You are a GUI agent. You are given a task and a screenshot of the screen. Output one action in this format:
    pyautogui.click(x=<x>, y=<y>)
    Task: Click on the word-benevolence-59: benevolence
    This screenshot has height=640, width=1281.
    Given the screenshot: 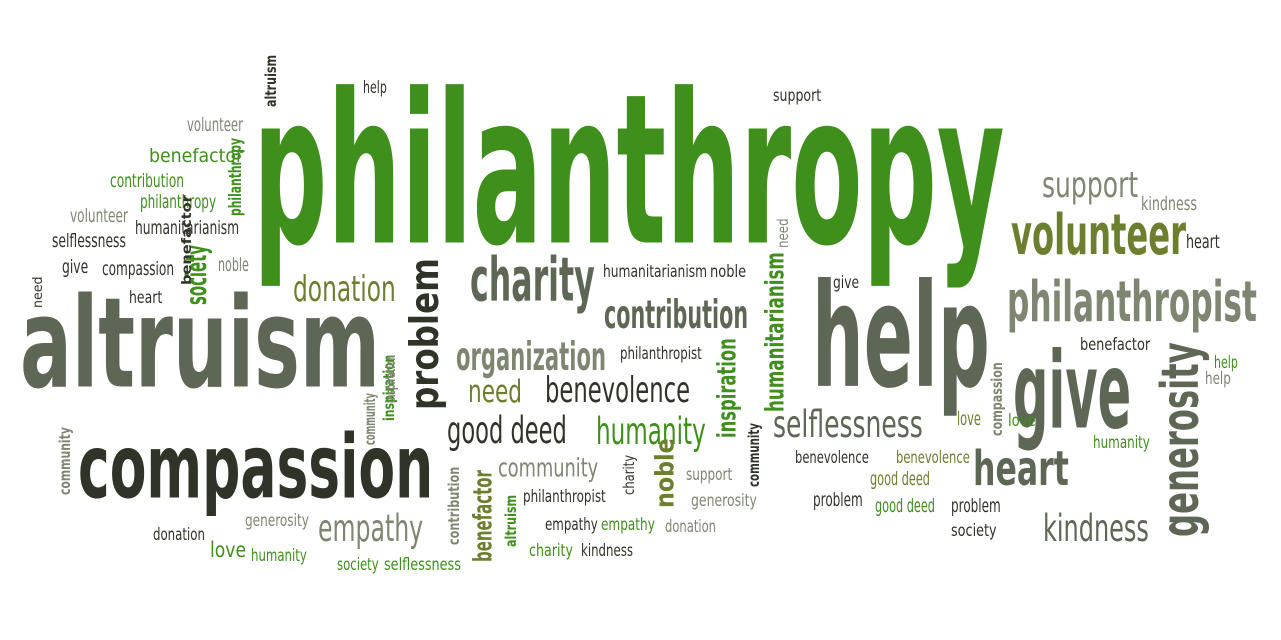 What is the action you would take?
    pyautogui.click(x=832, y=458)
    